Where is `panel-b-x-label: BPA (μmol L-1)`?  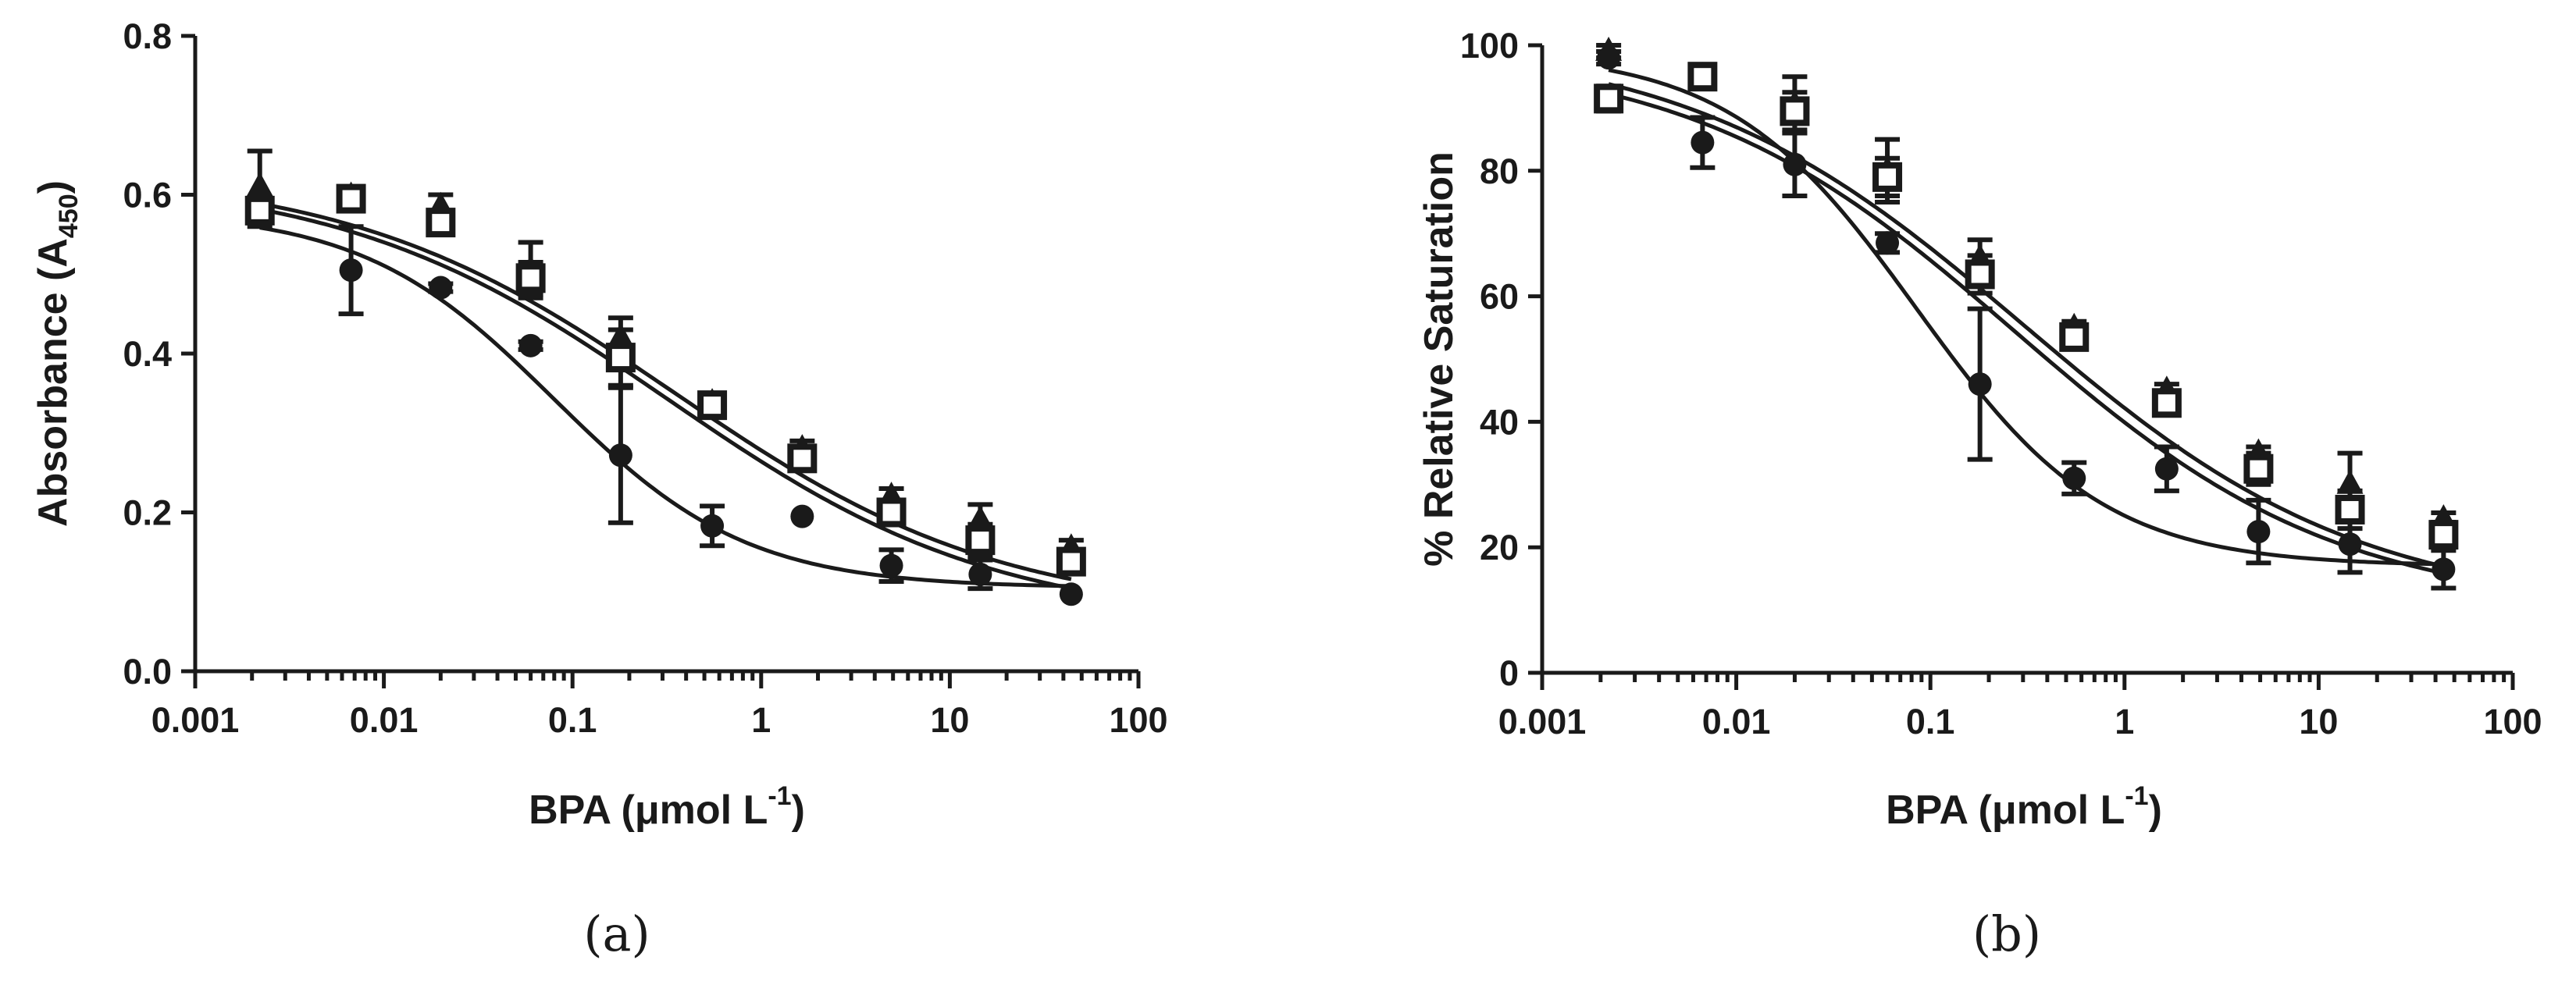 panel-b-x-label: BPA (μmol L-1) is located at coordinates (2024, 807).